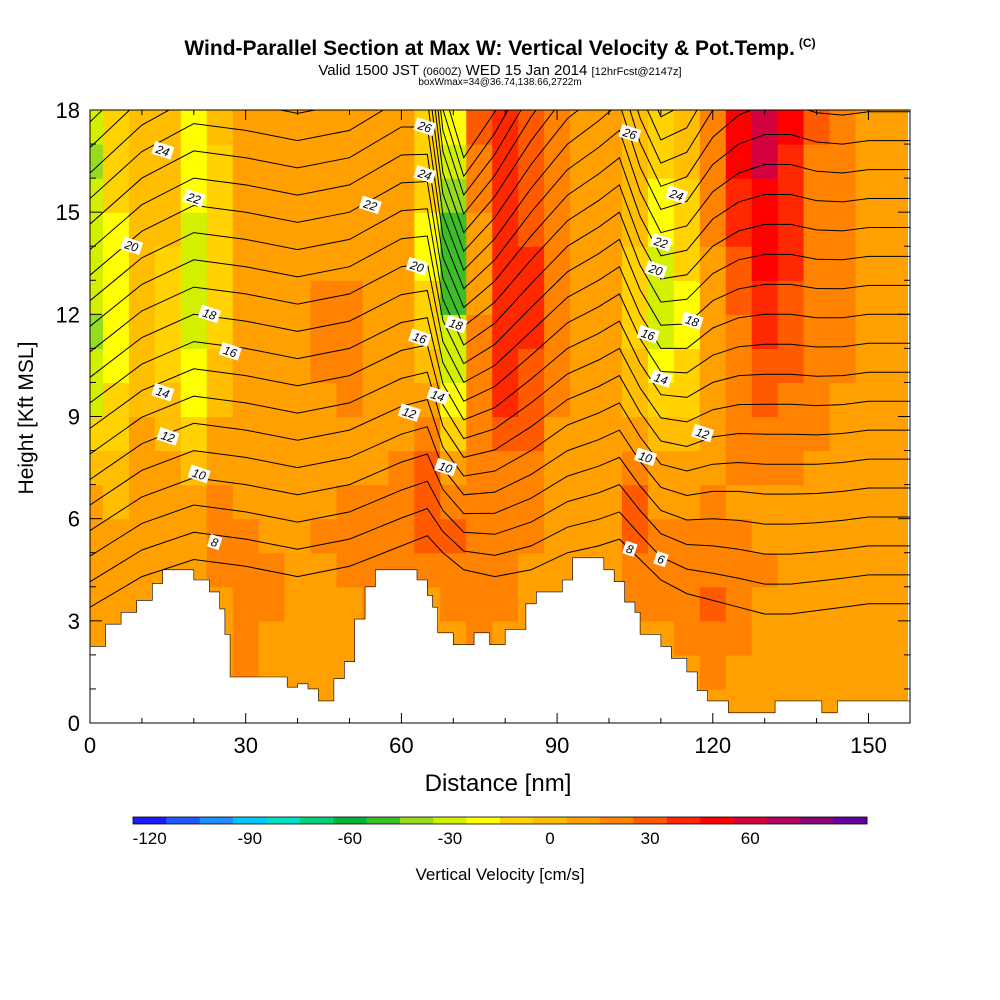 The width and height of the screenshot is (1000, 1000). Describe the element at coordinates (677, 194) in the screenshot. I see `contour-label: 24` at that location.